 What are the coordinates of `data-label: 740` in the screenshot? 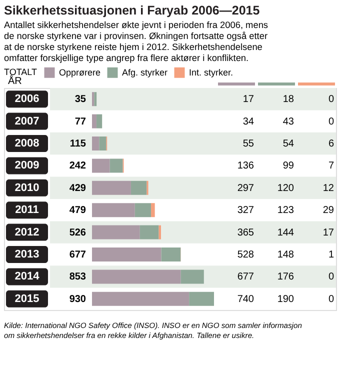 It's located at (245, 299).